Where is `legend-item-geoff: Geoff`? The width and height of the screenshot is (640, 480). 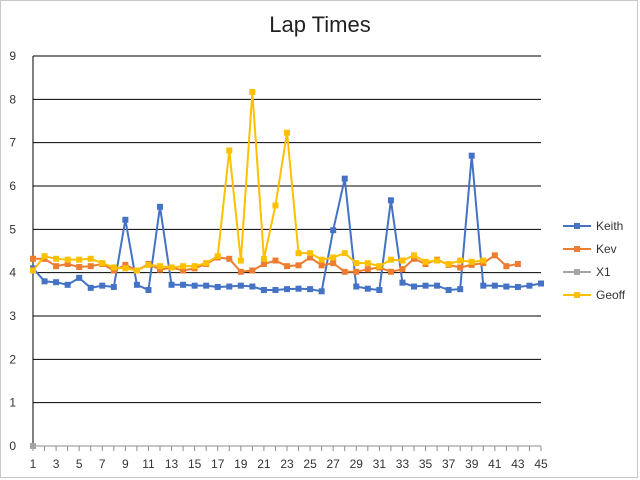
legend-item-geoff: Geoff is located at coordinates (594, 295).